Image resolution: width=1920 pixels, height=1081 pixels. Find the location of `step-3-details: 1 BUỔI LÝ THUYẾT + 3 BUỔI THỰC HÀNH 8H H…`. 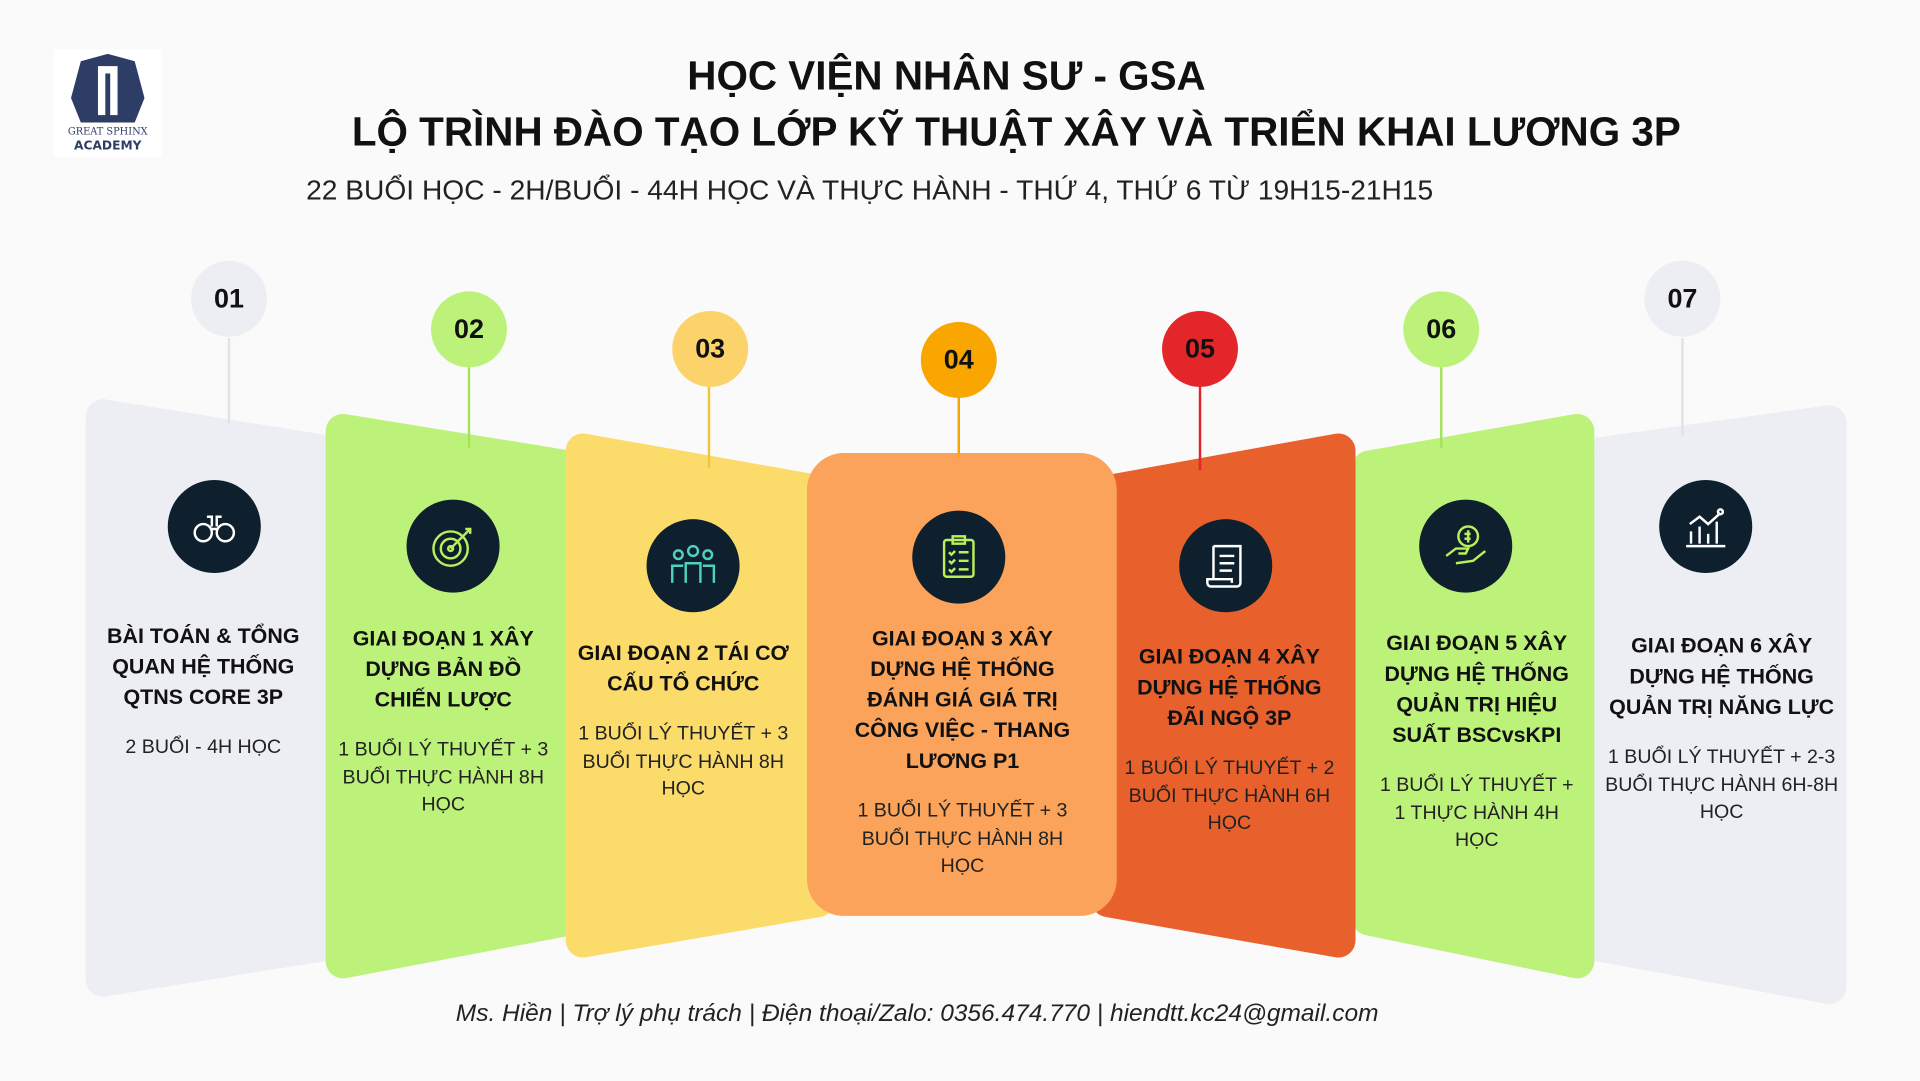

step-3-details: 1 BUỔI LÝ THUYẾT + 3 BUỔI THỰC HÀNH 8H H… is located at coordinates (683, 761).